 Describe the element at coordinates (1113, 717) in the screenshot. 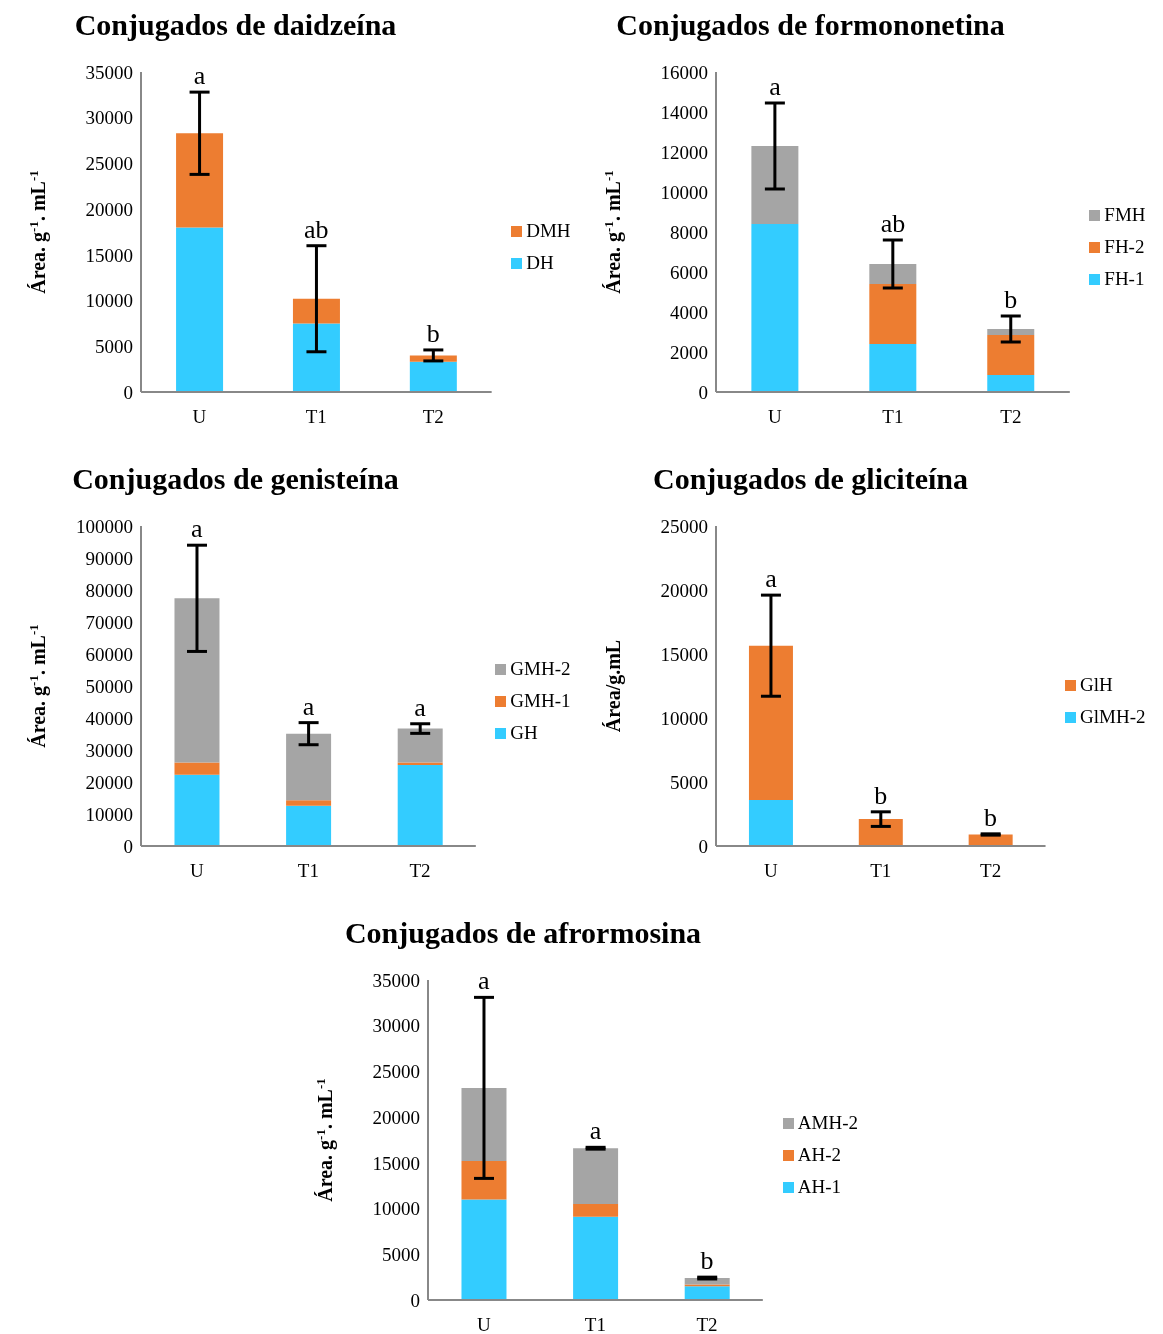

I see `legend-label: GlMH-2` at that location.